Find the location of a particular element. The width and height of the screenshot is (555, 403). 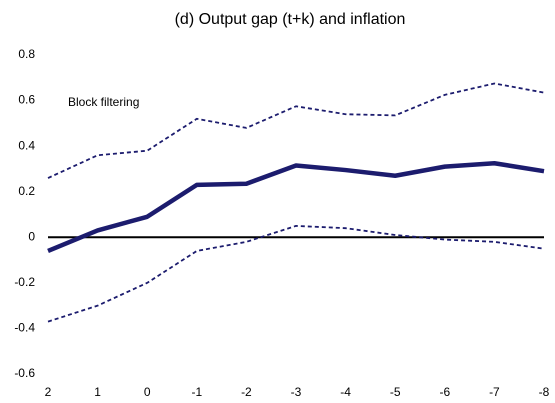

x-tick-label: 0 is located at coordinates (147, 392).